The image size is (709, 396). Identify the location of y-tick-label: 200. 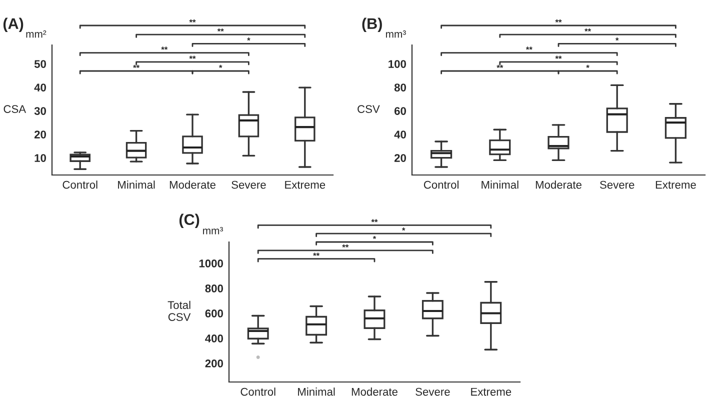
(214, 364).